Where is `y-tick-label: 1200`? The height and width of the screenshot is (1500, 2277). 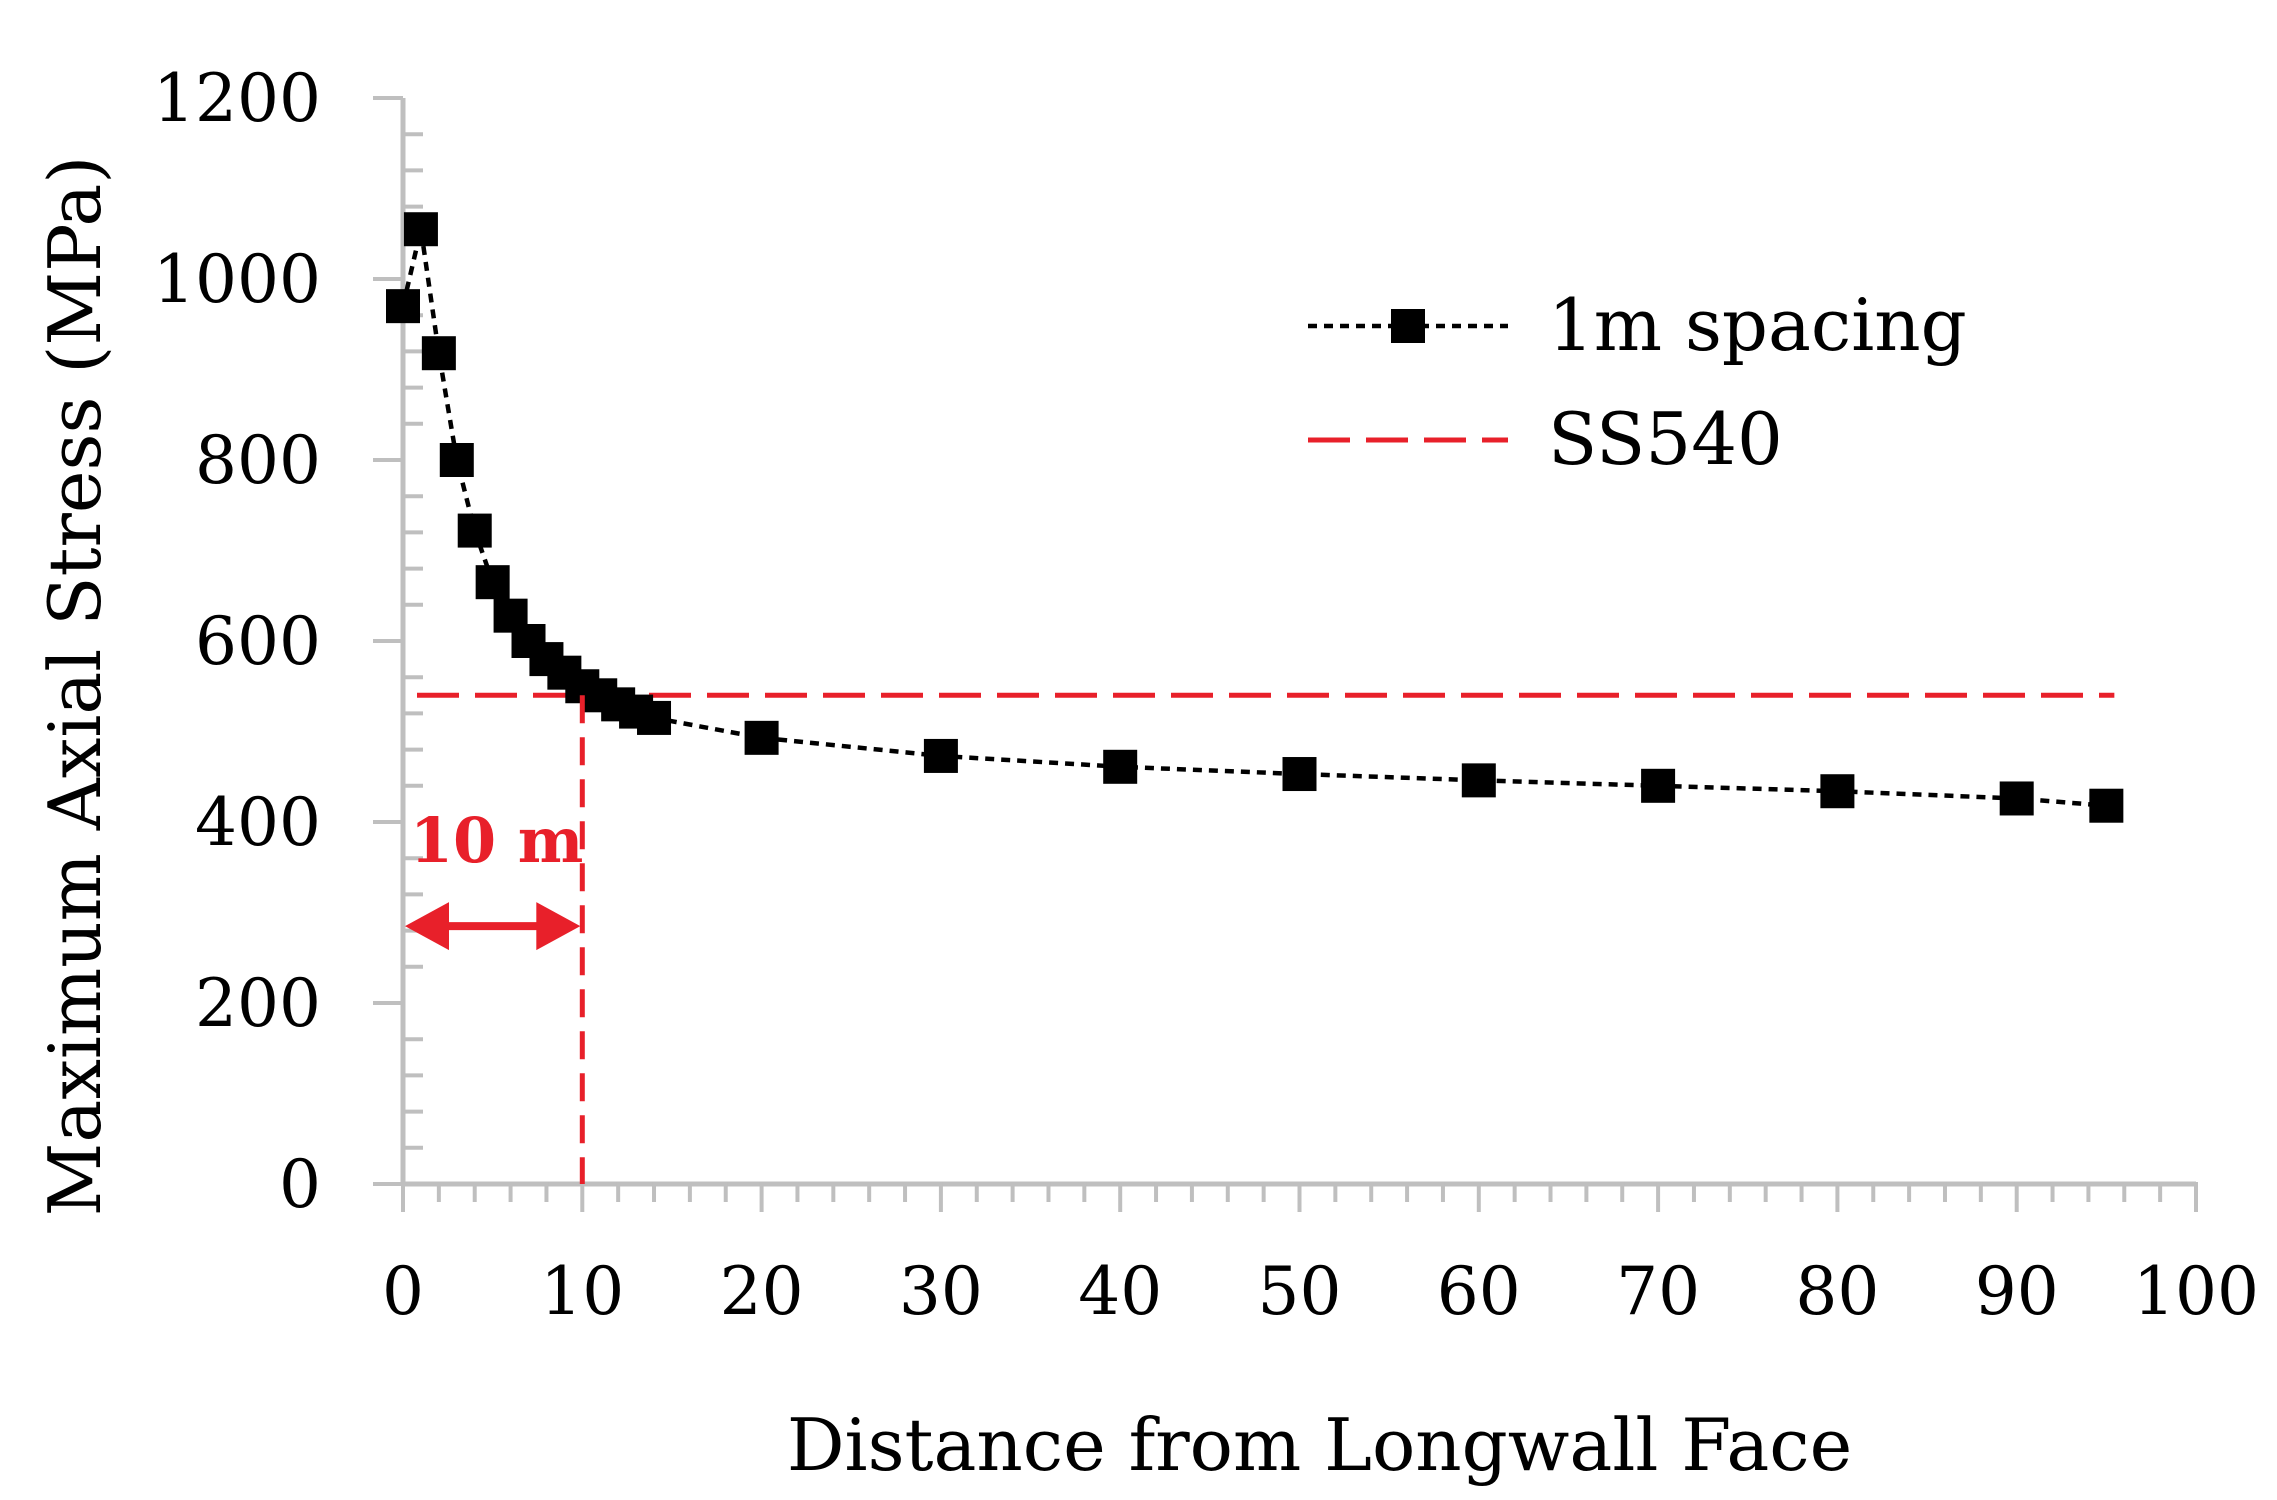
y-tick-label: 1200 is located at coordinates (237, 98).